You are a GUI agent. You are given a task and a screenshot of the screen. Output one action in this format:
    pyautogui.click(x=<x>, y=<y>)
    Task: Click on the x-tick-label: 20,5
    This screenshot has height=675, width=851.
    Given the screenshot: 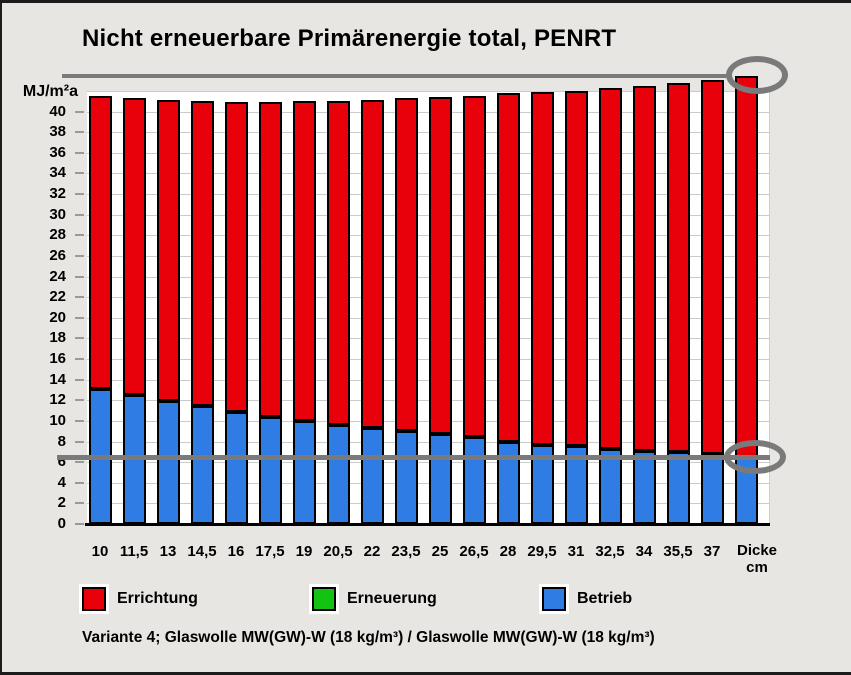 What is the action you would take?
    pyautogui.click(x=338, y=551)
    